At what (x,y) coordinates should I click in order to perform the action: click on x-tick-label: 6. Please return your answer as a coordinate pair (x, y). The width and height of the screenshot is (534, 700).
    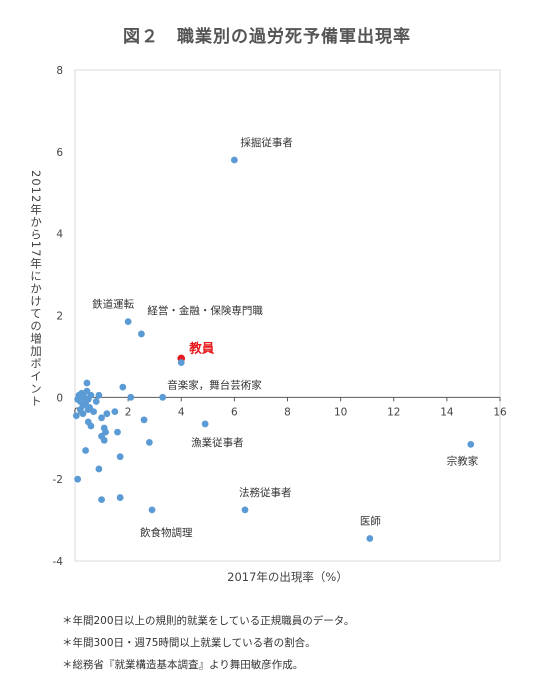
    Looking at the image, I should click on (234, 412).